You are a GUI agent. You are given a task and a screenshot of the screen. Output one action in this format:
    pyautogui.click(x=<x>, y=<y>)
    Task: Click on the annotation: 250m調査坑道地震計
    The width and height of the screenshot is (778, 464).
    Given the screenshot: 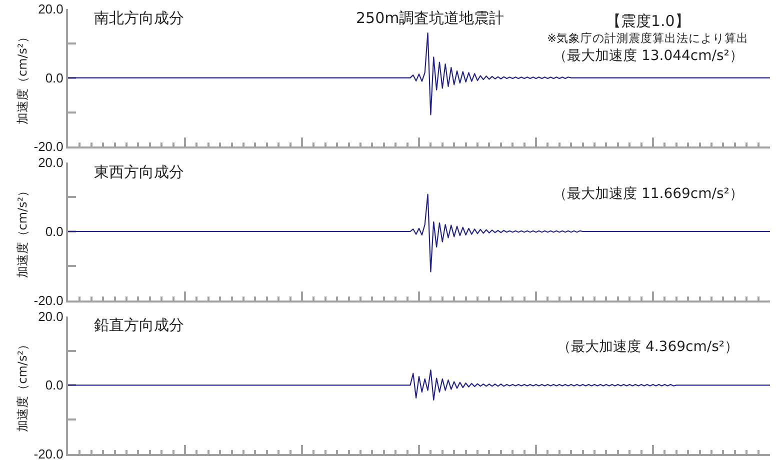 What is the action you would take?
    pyautogui.click(x=430, y=18)
    